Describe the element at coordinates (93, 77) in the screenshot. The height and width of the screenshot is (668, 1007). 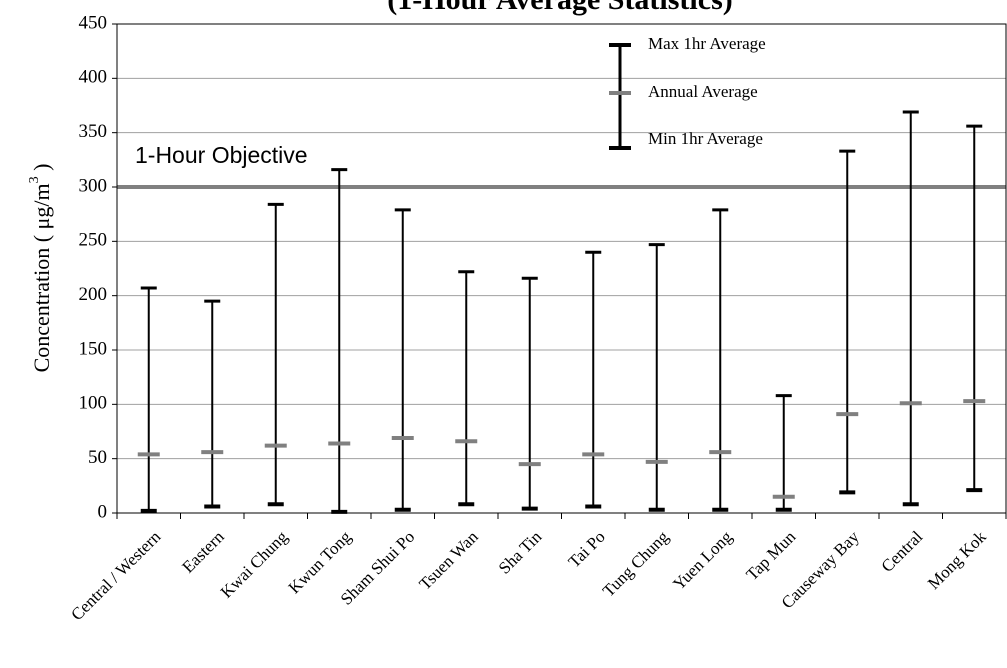
I see `y-tick-label: 400` at that location.